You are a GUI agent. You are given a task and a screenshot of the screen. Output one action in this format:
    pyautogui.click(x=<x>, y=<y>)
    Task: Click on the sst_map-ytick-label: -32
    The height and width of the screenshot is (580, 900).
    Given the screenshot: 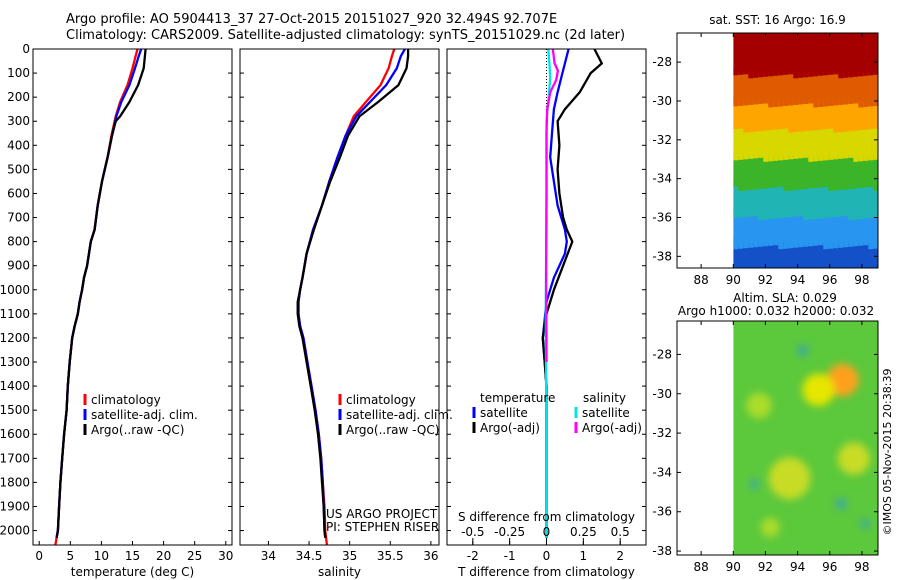 What is the action you would take?
    pyautogui.click(x=662, y=140)
    